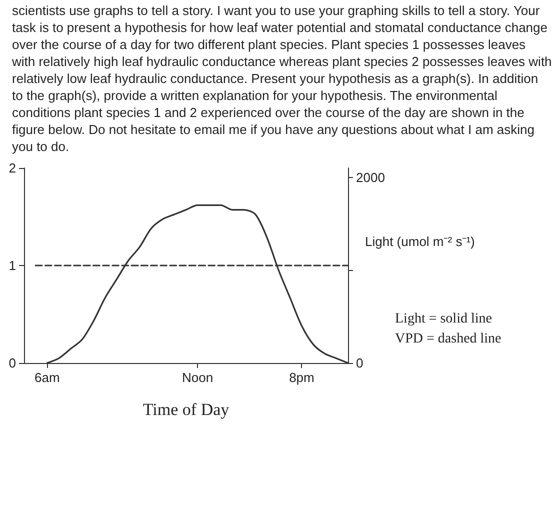 Image resolution: width=560 pixels, height=529 pixels. Describe the element at coordinates (420, 241) in the screenshot. I see `y2-axis-title: Light (umol m⁻² s⁻¹)` at that location.